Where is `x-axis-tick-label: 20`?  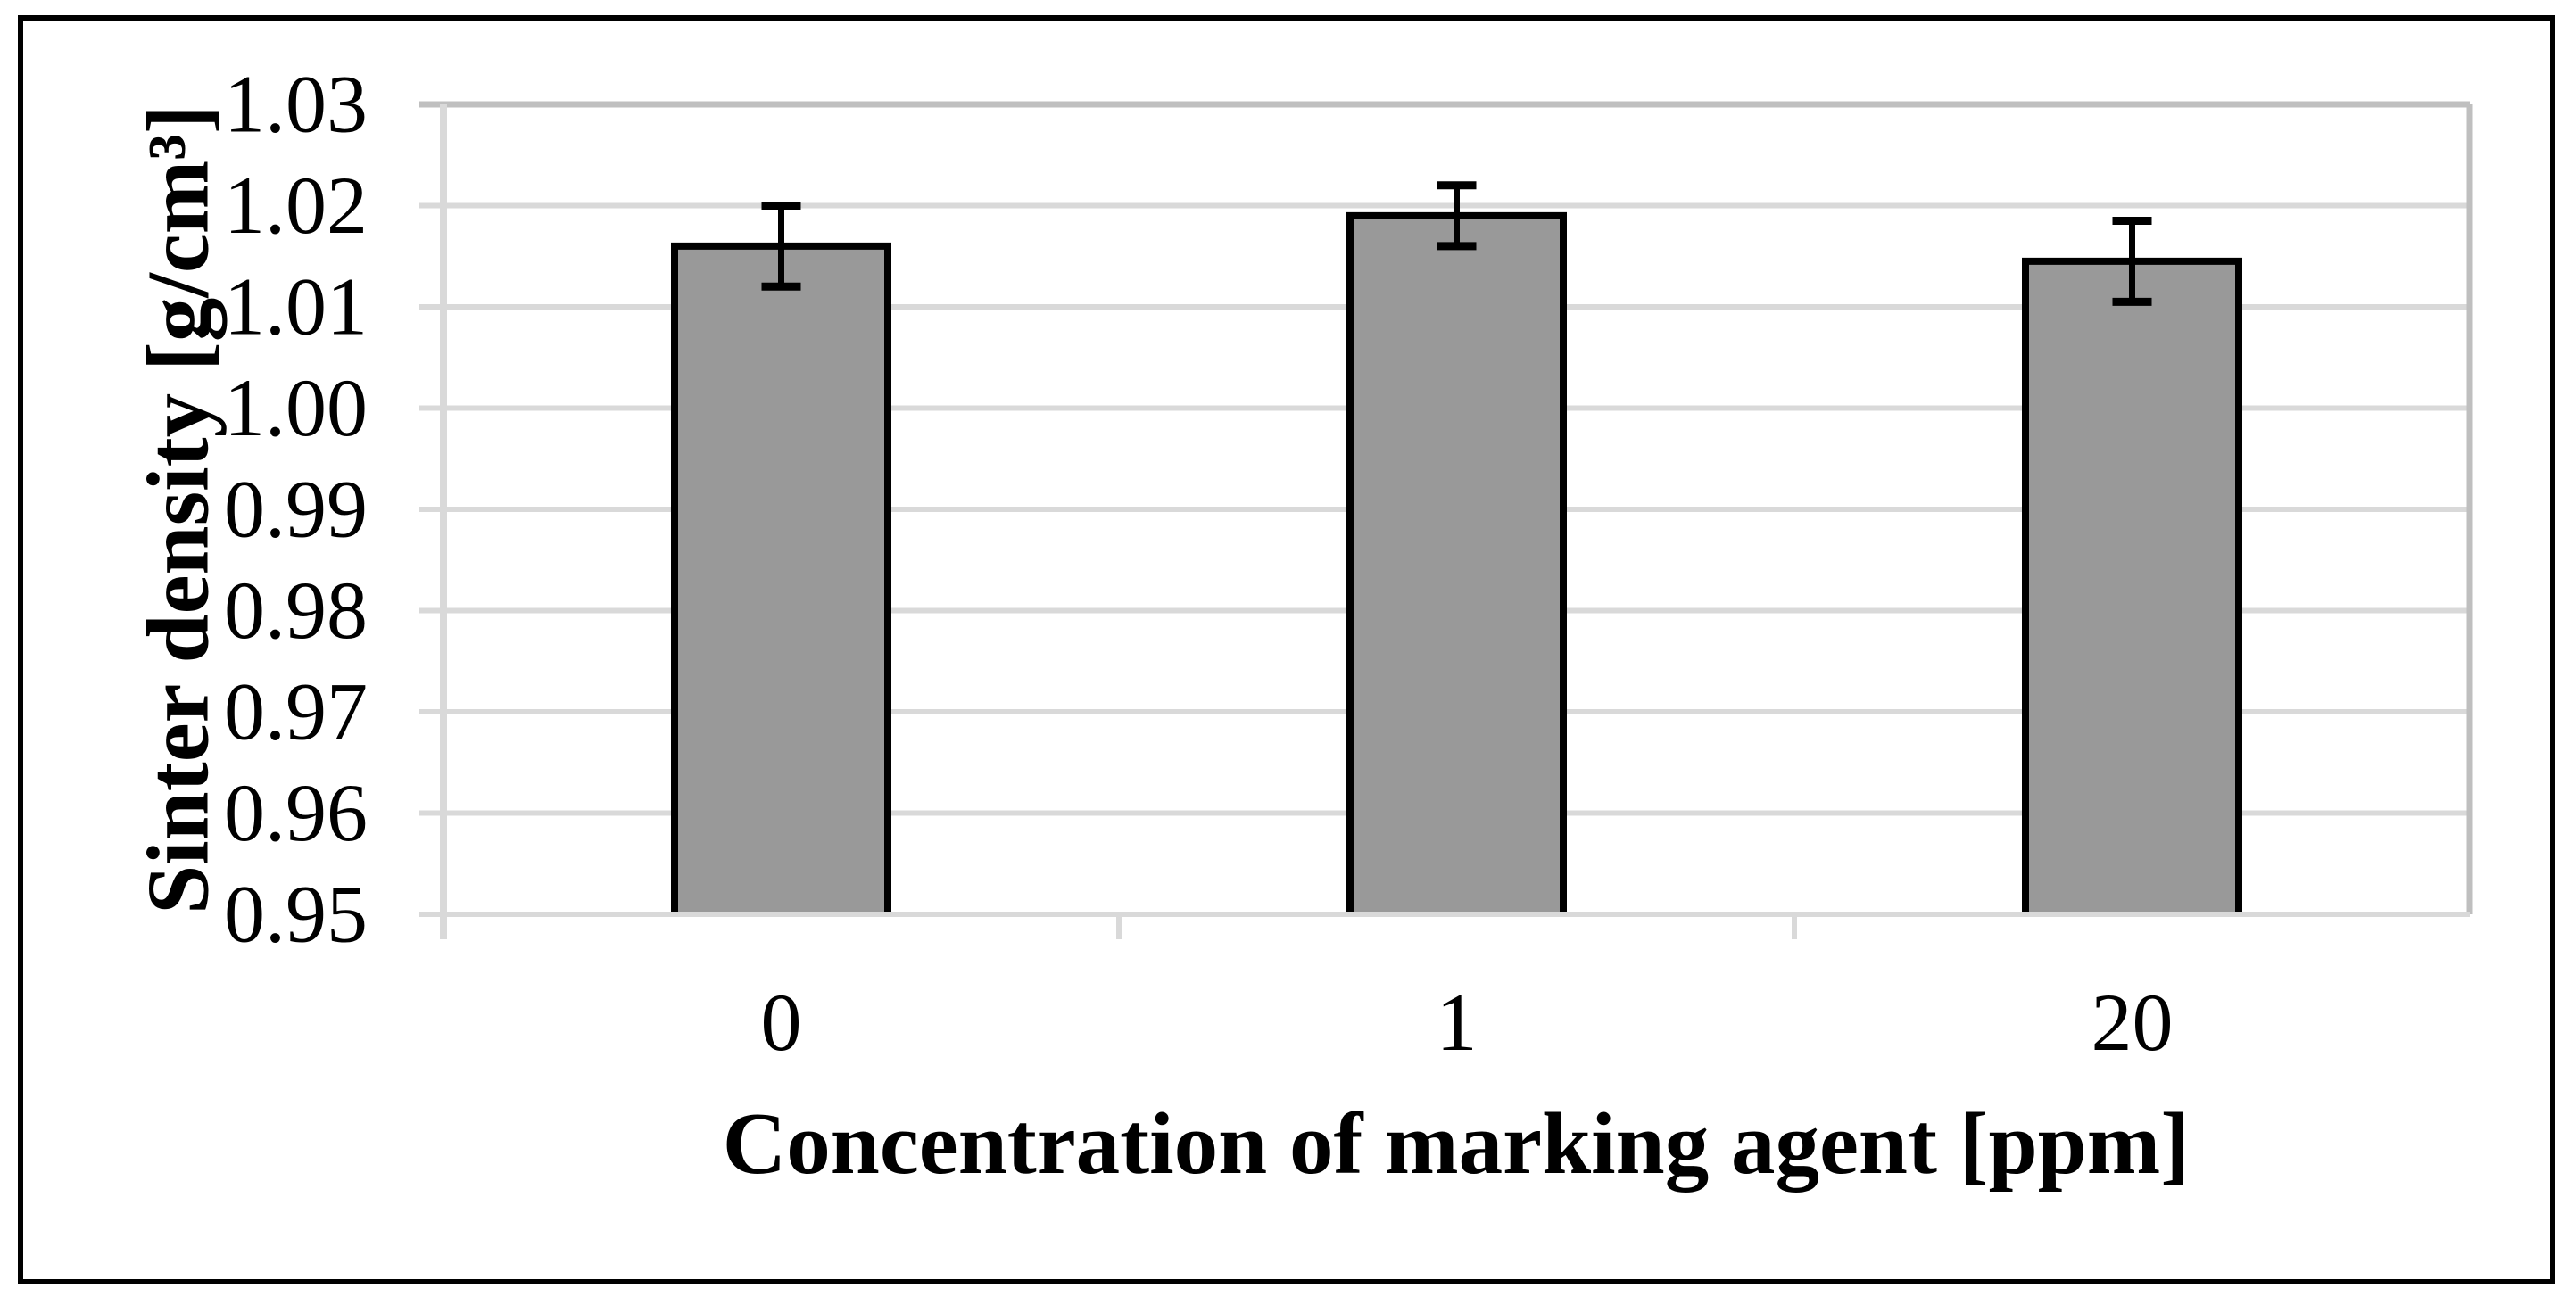 x-axis-tick-label: 20 is located at coordinates (2132, 1023).